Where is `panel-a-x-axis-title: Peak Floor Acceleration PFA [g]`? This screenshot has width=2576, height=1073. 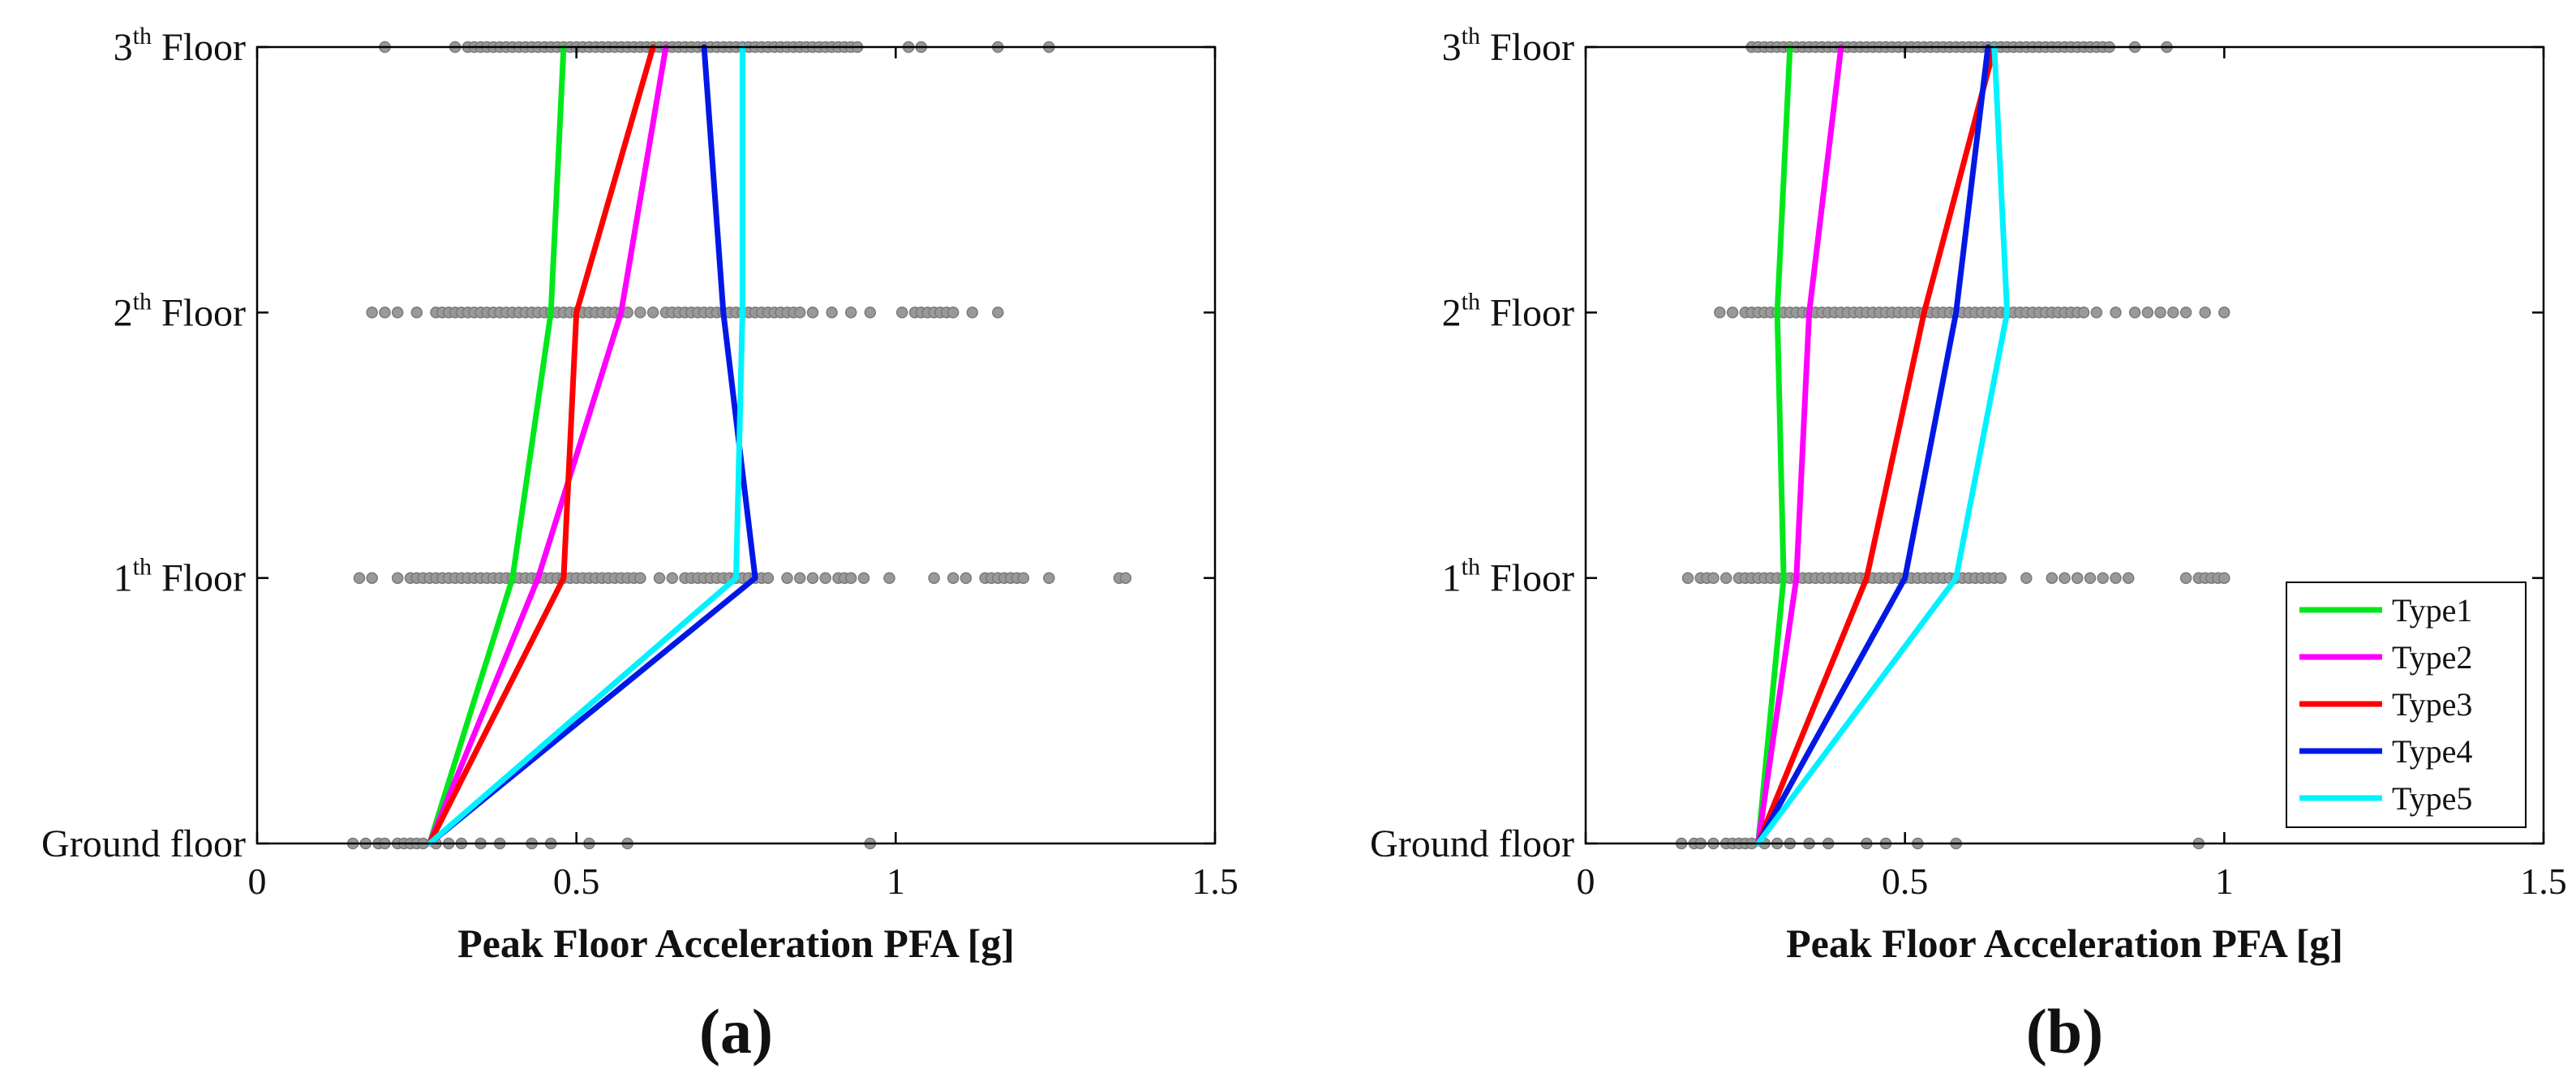
panel-a-x-axis-title: Peak Floor Acceleration PFA [g] is located at coordinates (736, 943).